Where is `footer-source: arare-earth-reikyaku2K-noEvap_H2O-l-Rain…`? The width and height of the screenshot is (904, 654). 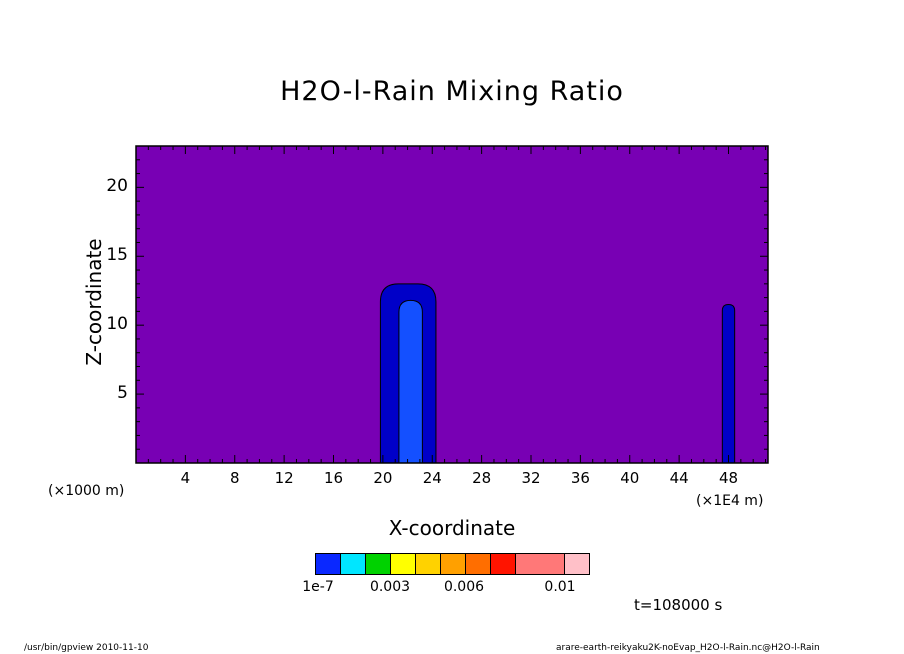 footer-source: arare-earth-reikyaku2K-noEvap_H2O-l-Rain… is located at coordinates (688, 648).